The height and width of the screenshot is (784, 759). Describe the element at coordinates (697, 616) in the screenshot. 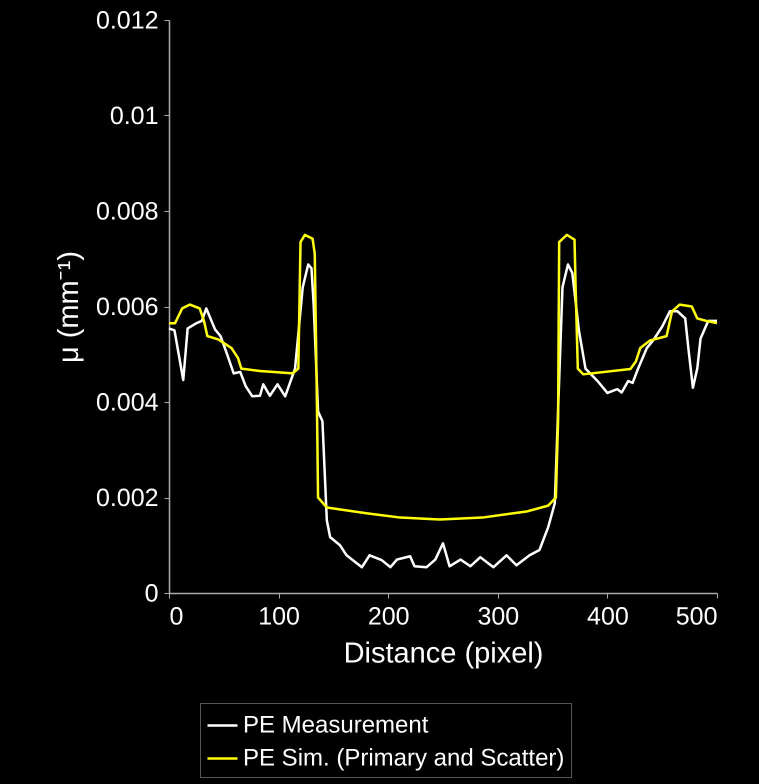

I see `x-tick-label: 500` at that location.